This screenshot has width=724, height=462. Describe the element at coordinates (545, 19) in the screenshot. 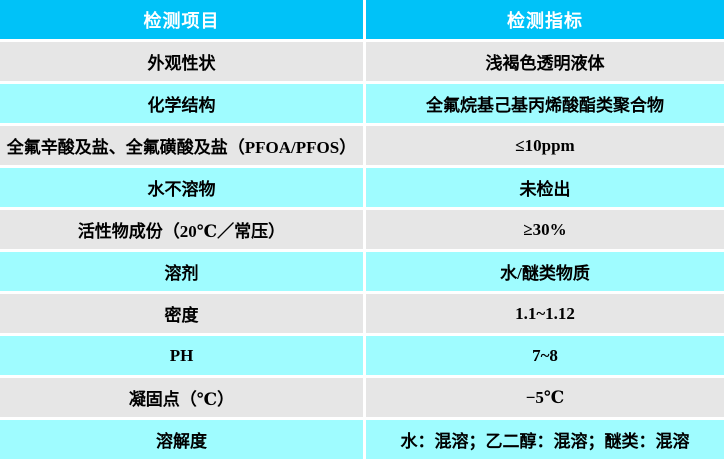

I see `header-test-indicator: 检测指标` at that location.